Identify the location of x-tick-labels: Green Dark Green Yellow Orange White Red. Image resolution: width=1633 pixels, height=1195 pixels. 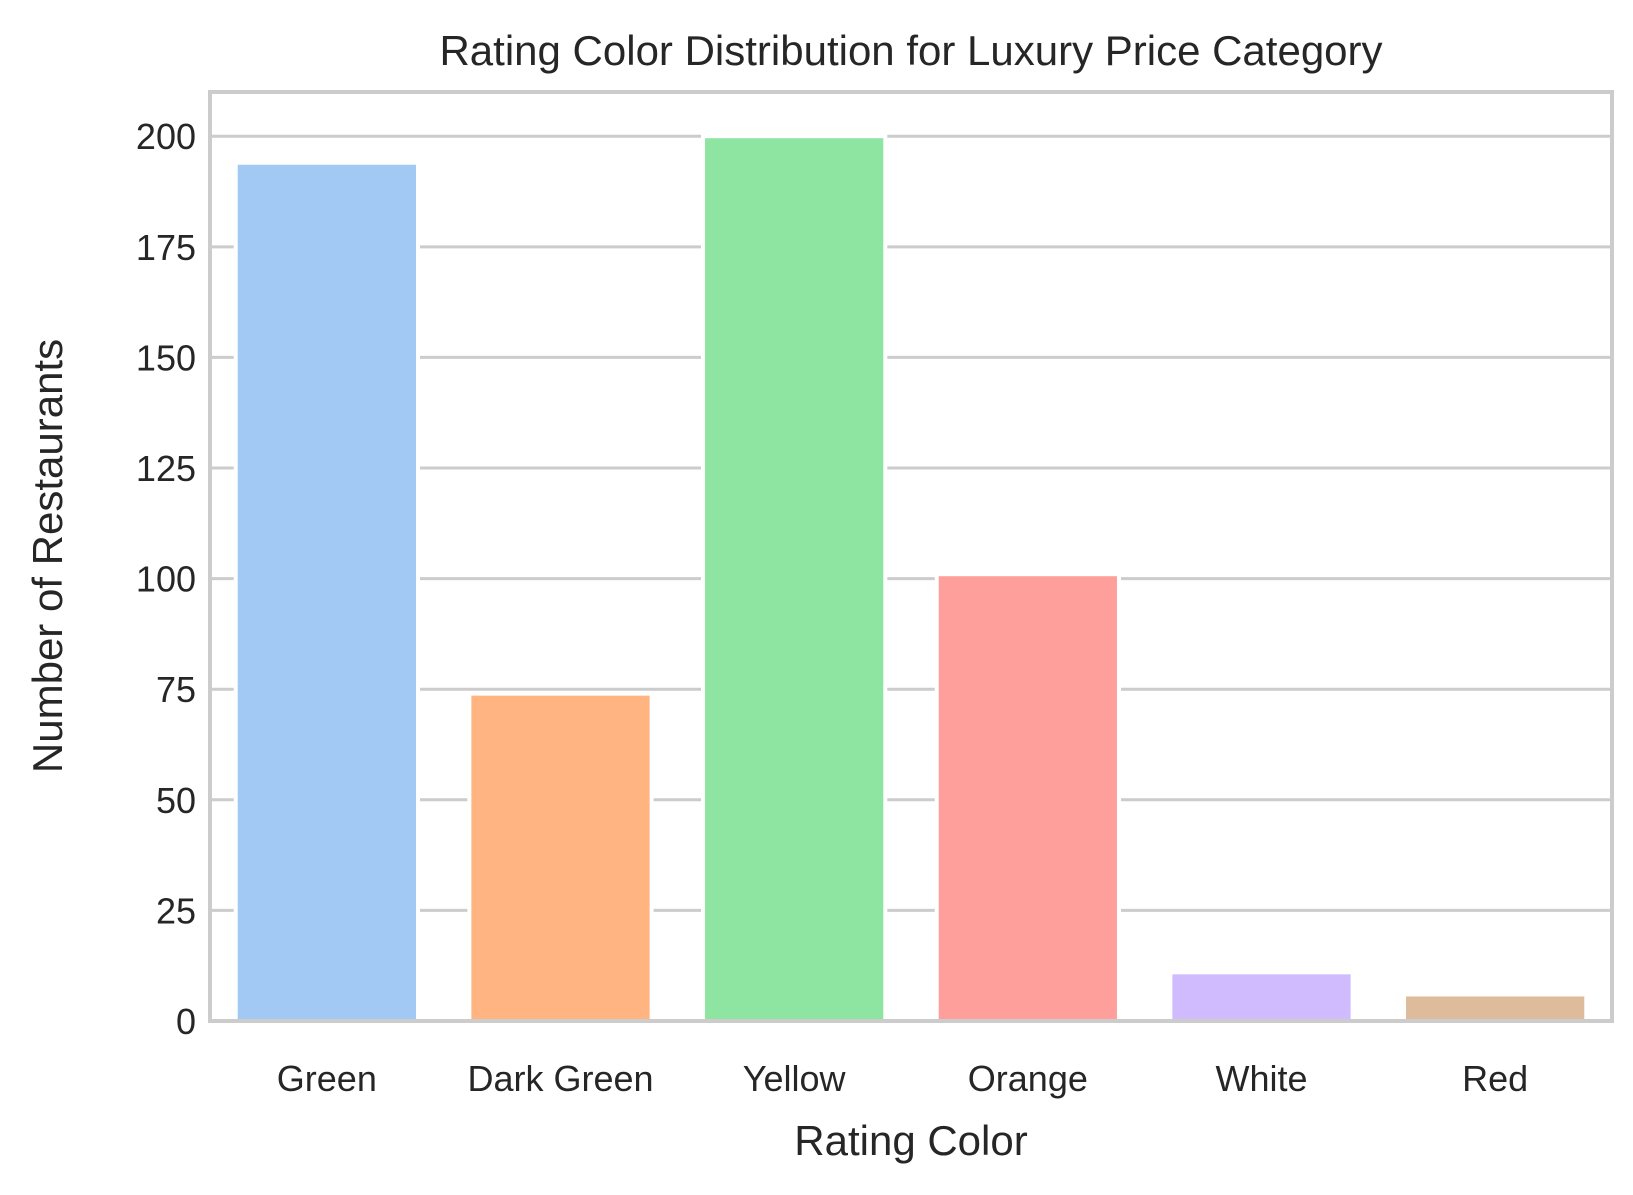
(902, 1078).